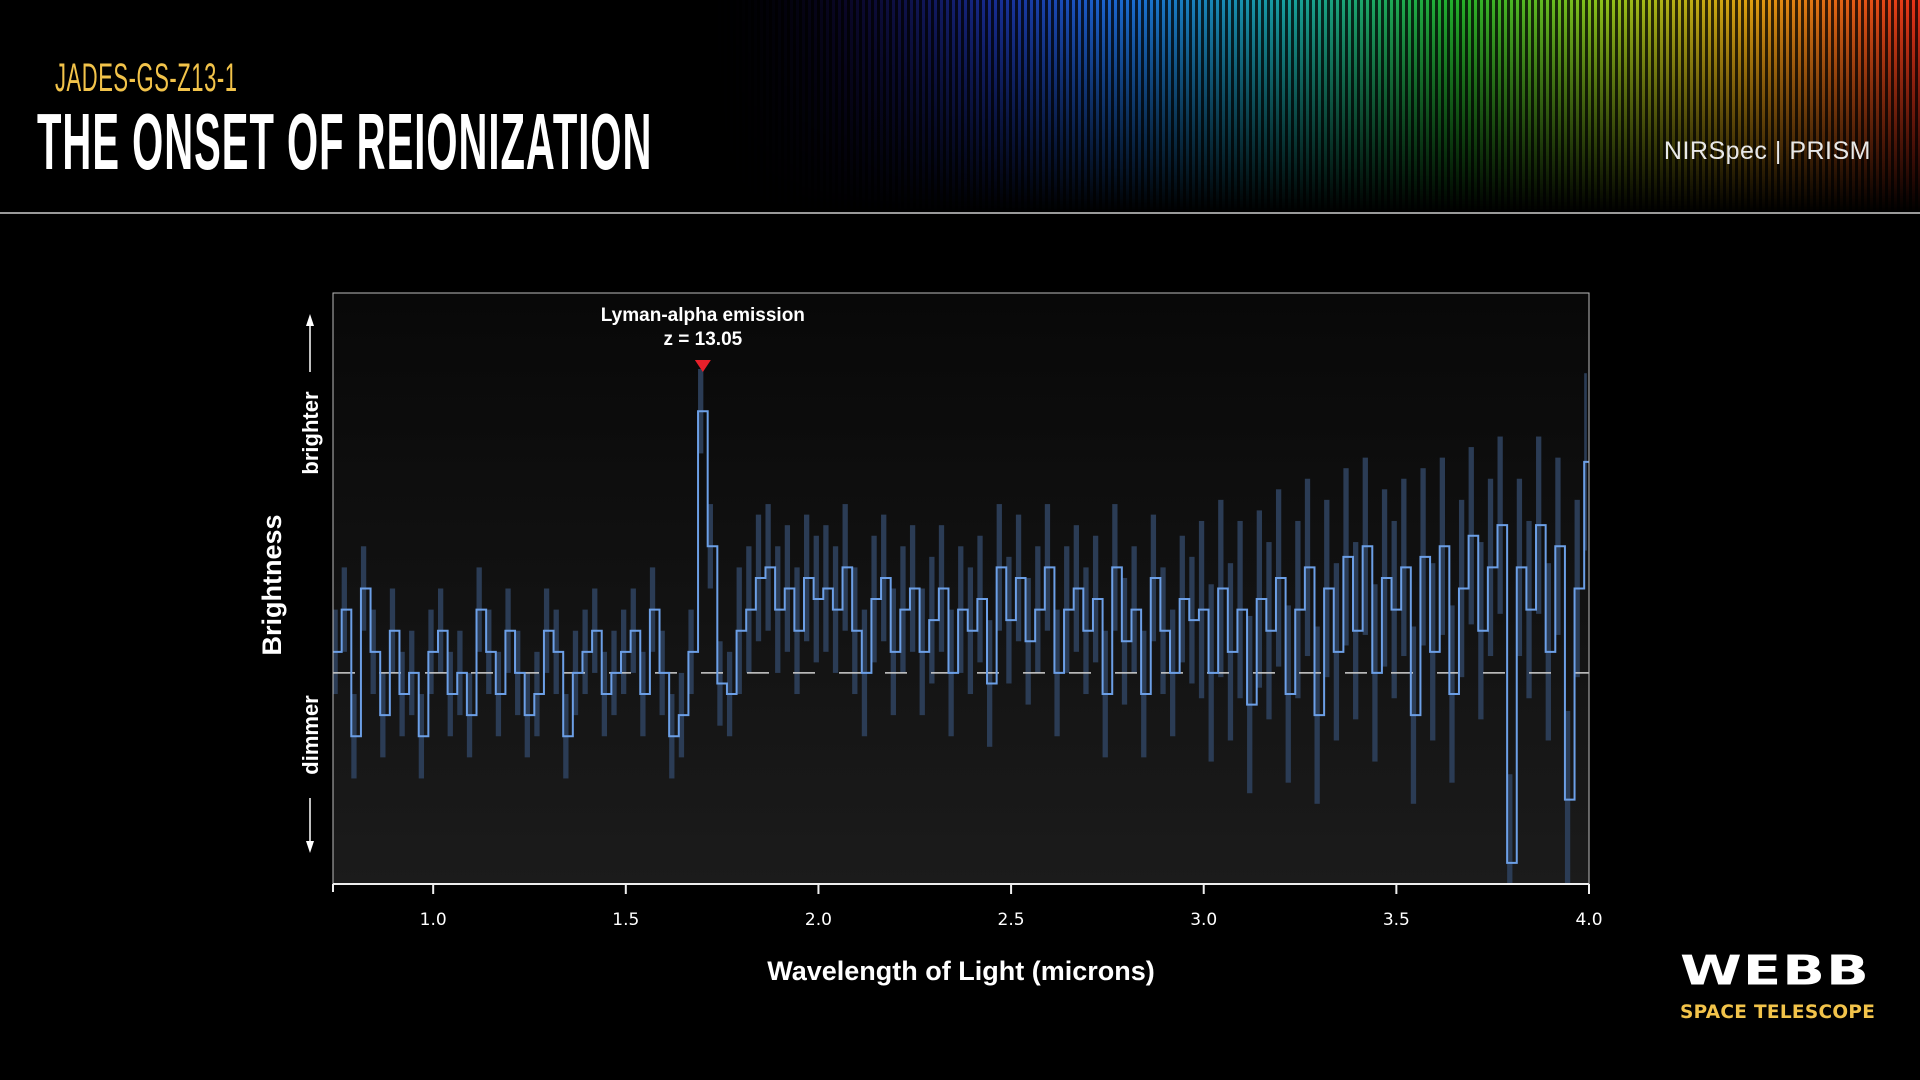  I want to click on x-tick-label: 4.0, so click(1588, 920).